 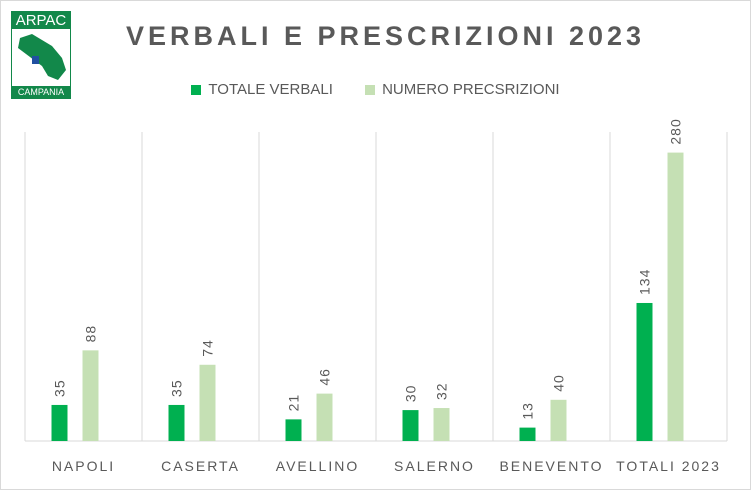 What do you see at coordinates (385, 36) in the screenshot?
I see `chart-title: VERBALI E PRESCRIZIONI 2023` at bounding box center [385, 36].